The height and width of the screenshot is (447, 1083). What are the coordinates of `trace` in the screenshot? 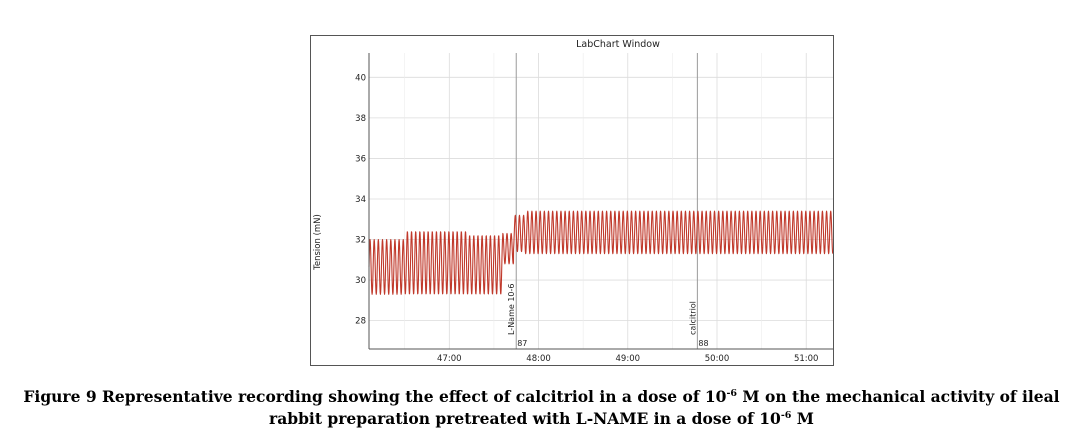 It's located at (600, 252).